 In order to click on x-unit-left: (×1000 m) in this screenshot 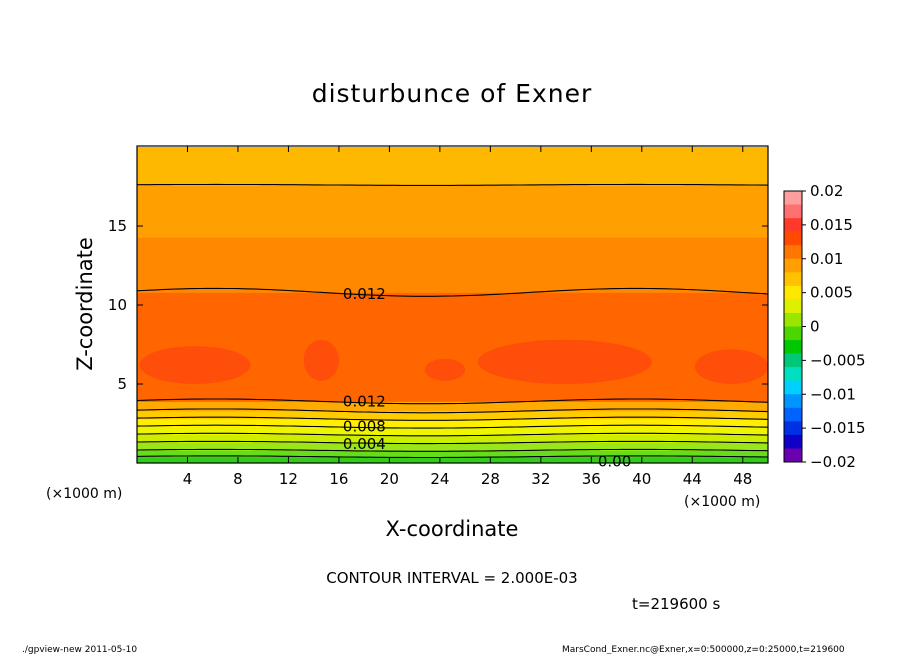, I will do `click(84, 494)`.